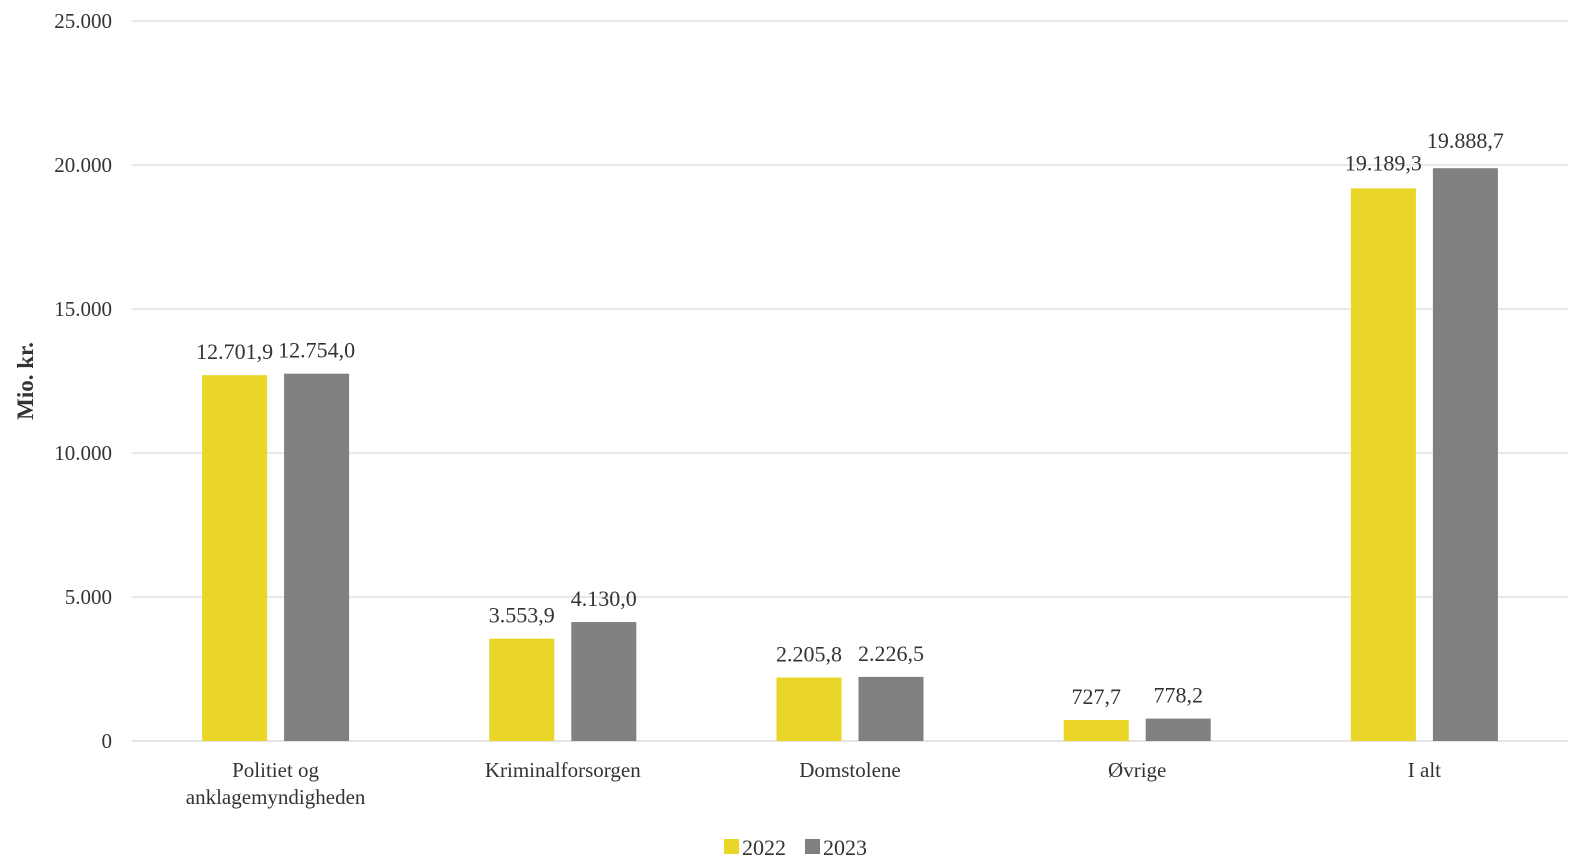 This screenshot has height=862, width=1579. I want to click on y-tick-label: 20.000, so click(83, 165).